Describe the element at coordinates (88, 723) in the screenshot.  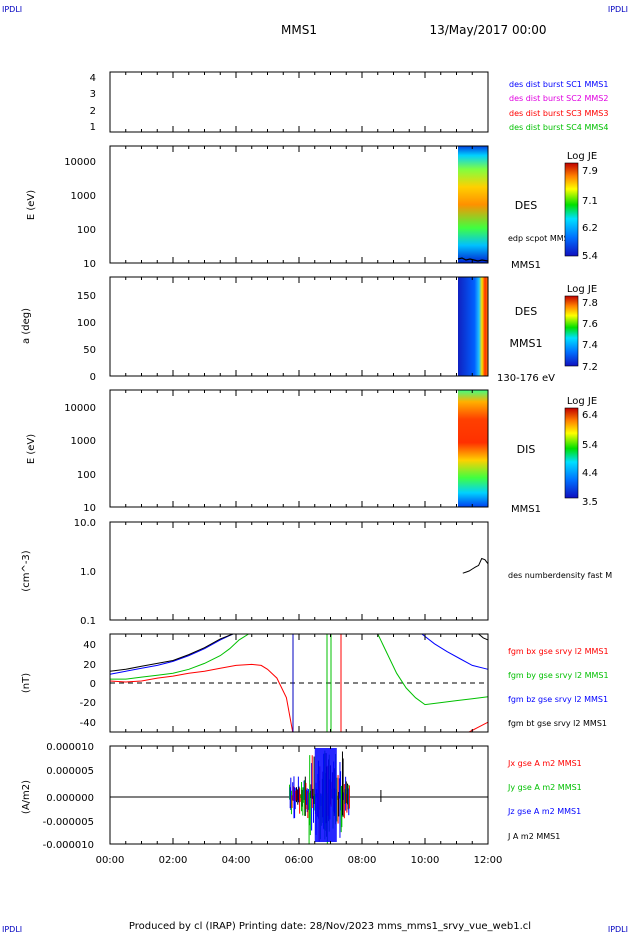
I see `y-tick-label: -40` at that location.